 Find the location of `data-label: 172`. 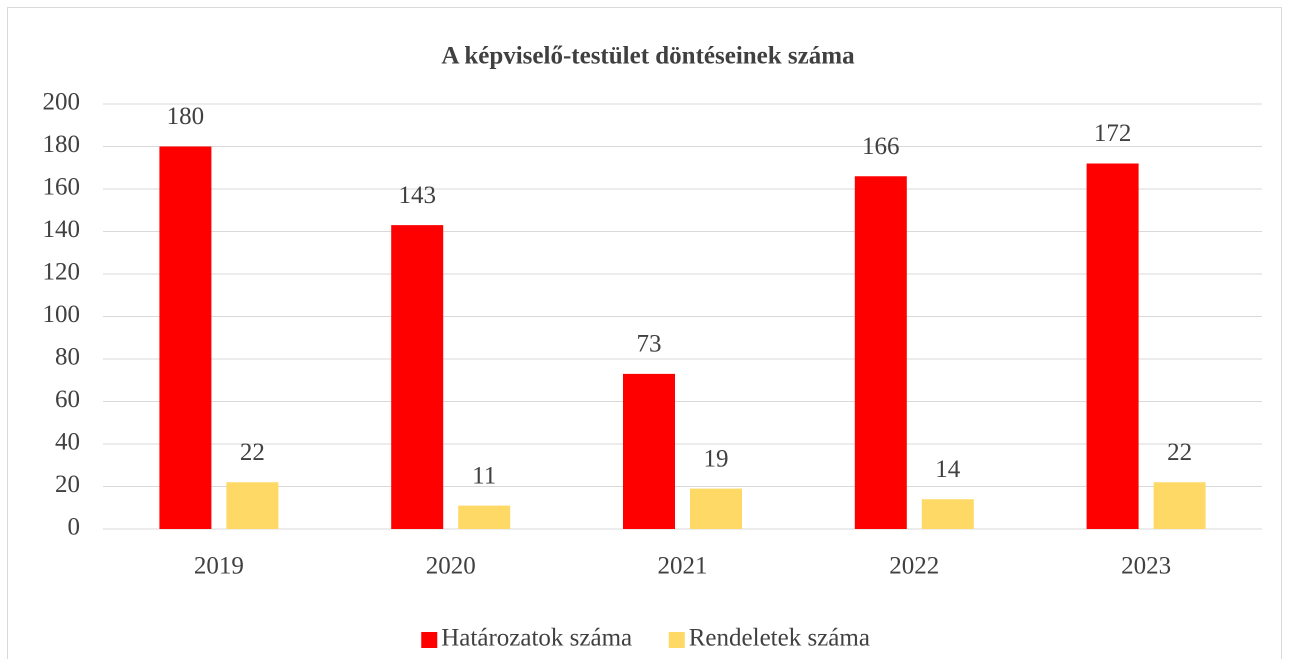

data-label: 172 is located at coordinates (1113, 133).